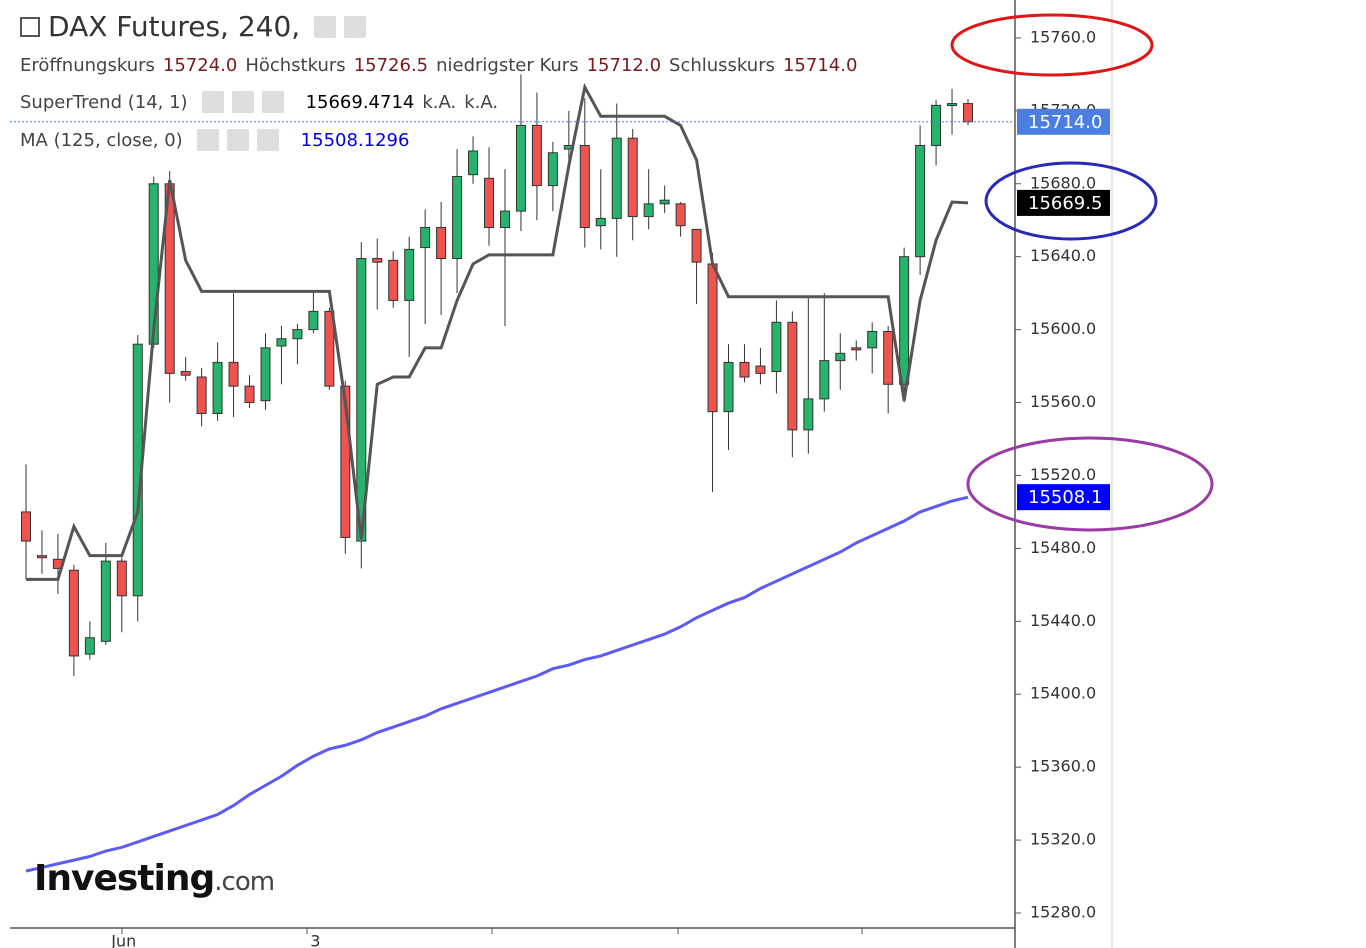 Image resolution: width=1366 pixels, height=948 pixels. I want to click on indicator-name: MA (125, close, 0), so click(101, 140).